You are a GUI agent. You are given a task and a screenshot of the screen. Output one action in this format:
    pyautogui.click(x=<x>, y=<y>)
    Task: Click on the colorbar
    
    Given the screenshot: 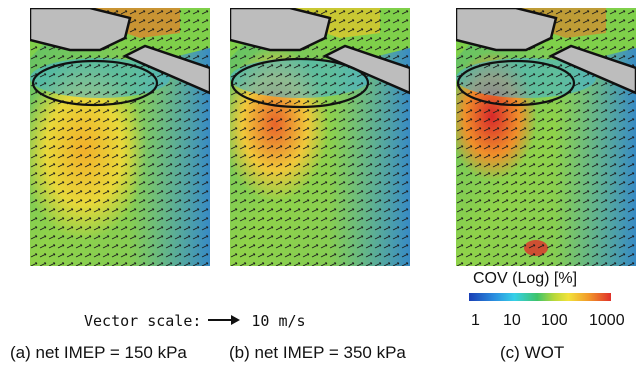 What is the action you would take?
    pyautogui.click(x=540, y=297)
    